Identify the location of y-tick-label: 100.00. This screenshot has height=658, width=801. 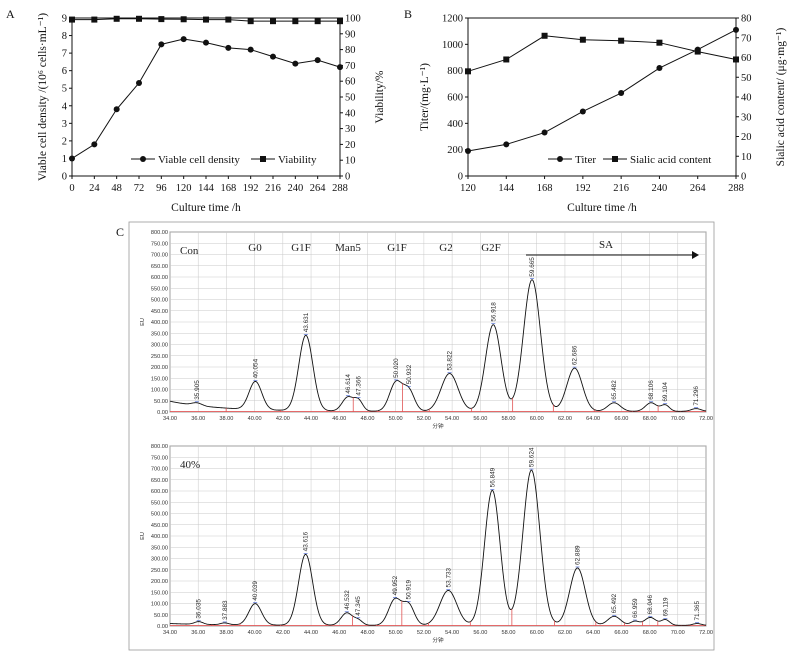
(159, 391).